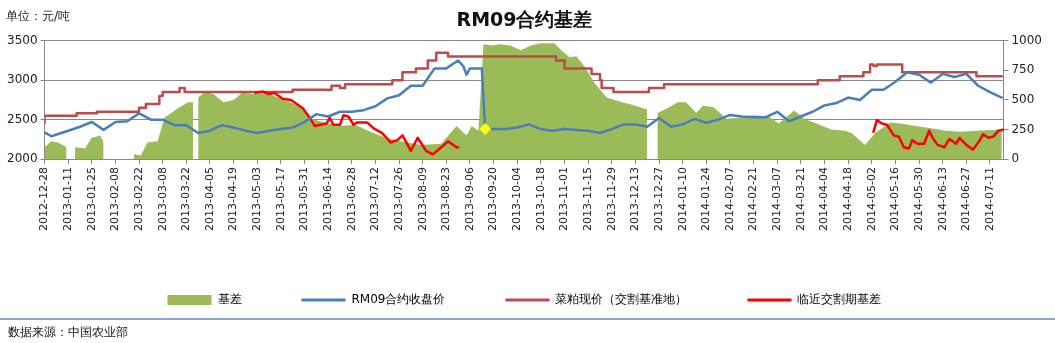 This screenshot has width=1055, height=343. What do you see at coordinates (209, 199) in the screenshot?
I see `x-tick-label: 2013-04-05` at bounding box center [209, 199].